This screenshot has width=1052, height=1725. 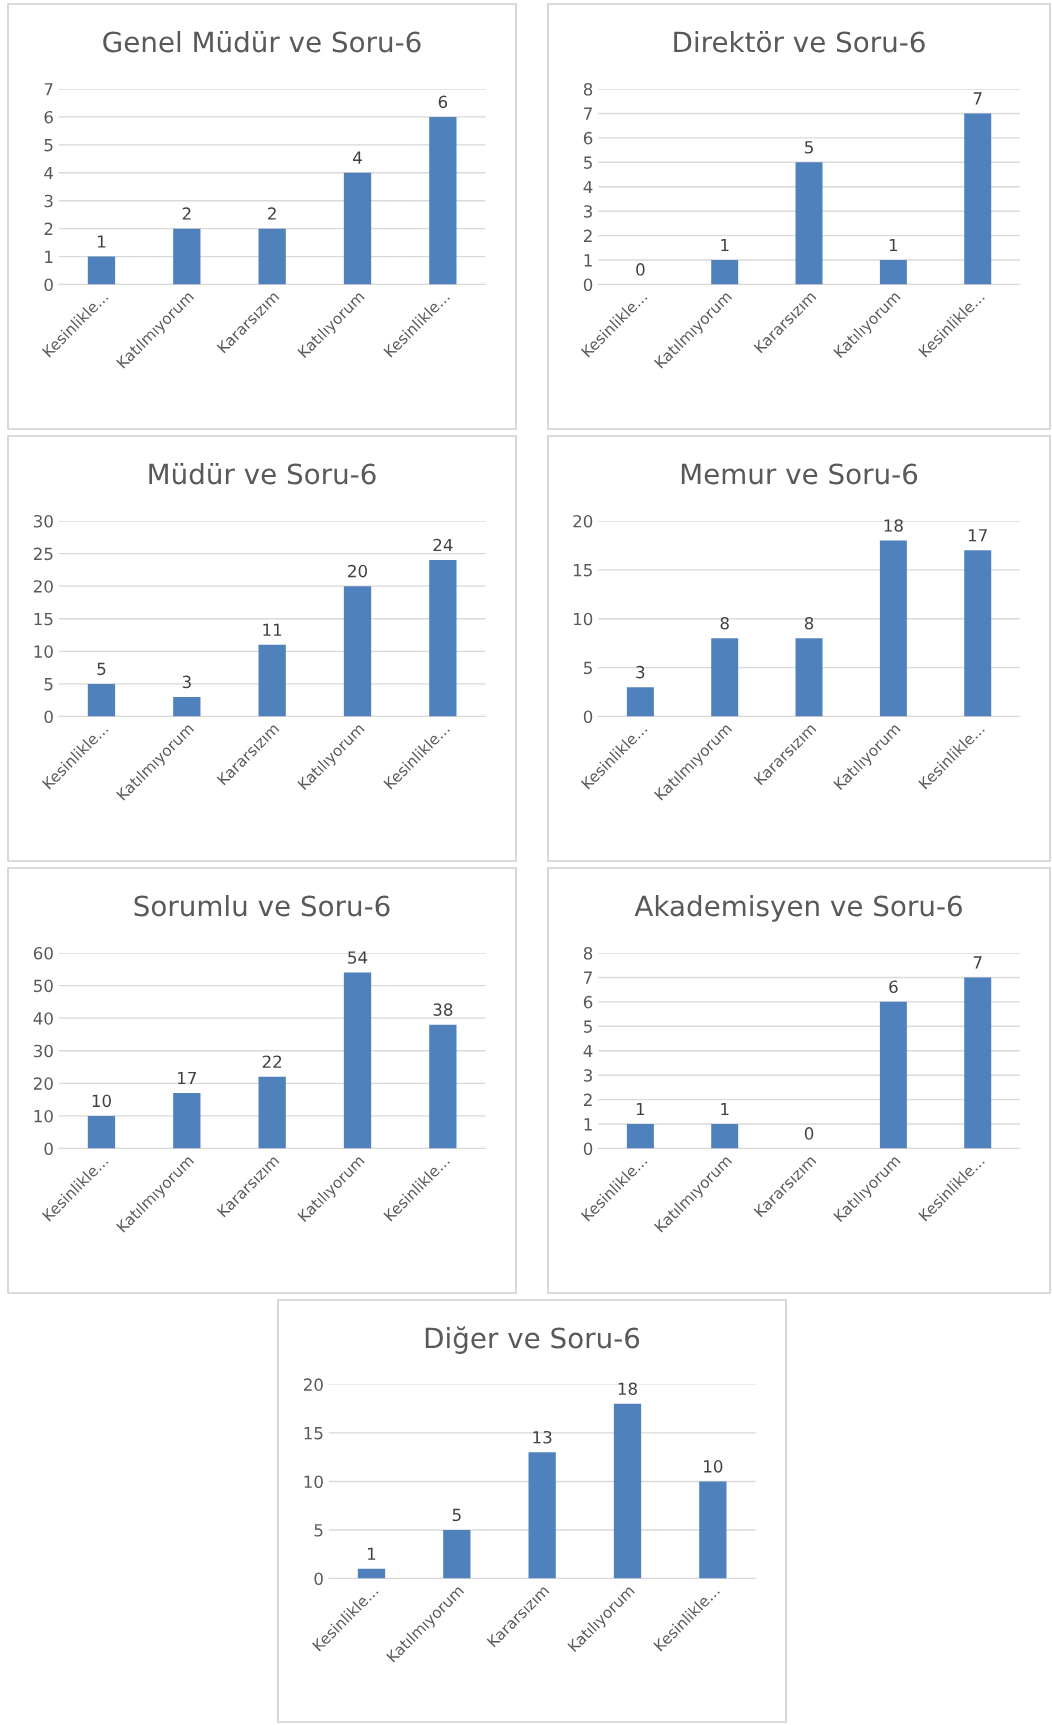 What do you see at coordinates (893, 987) in the screenshot?
I see `data-label: 6` at bounding box center [893, 987].